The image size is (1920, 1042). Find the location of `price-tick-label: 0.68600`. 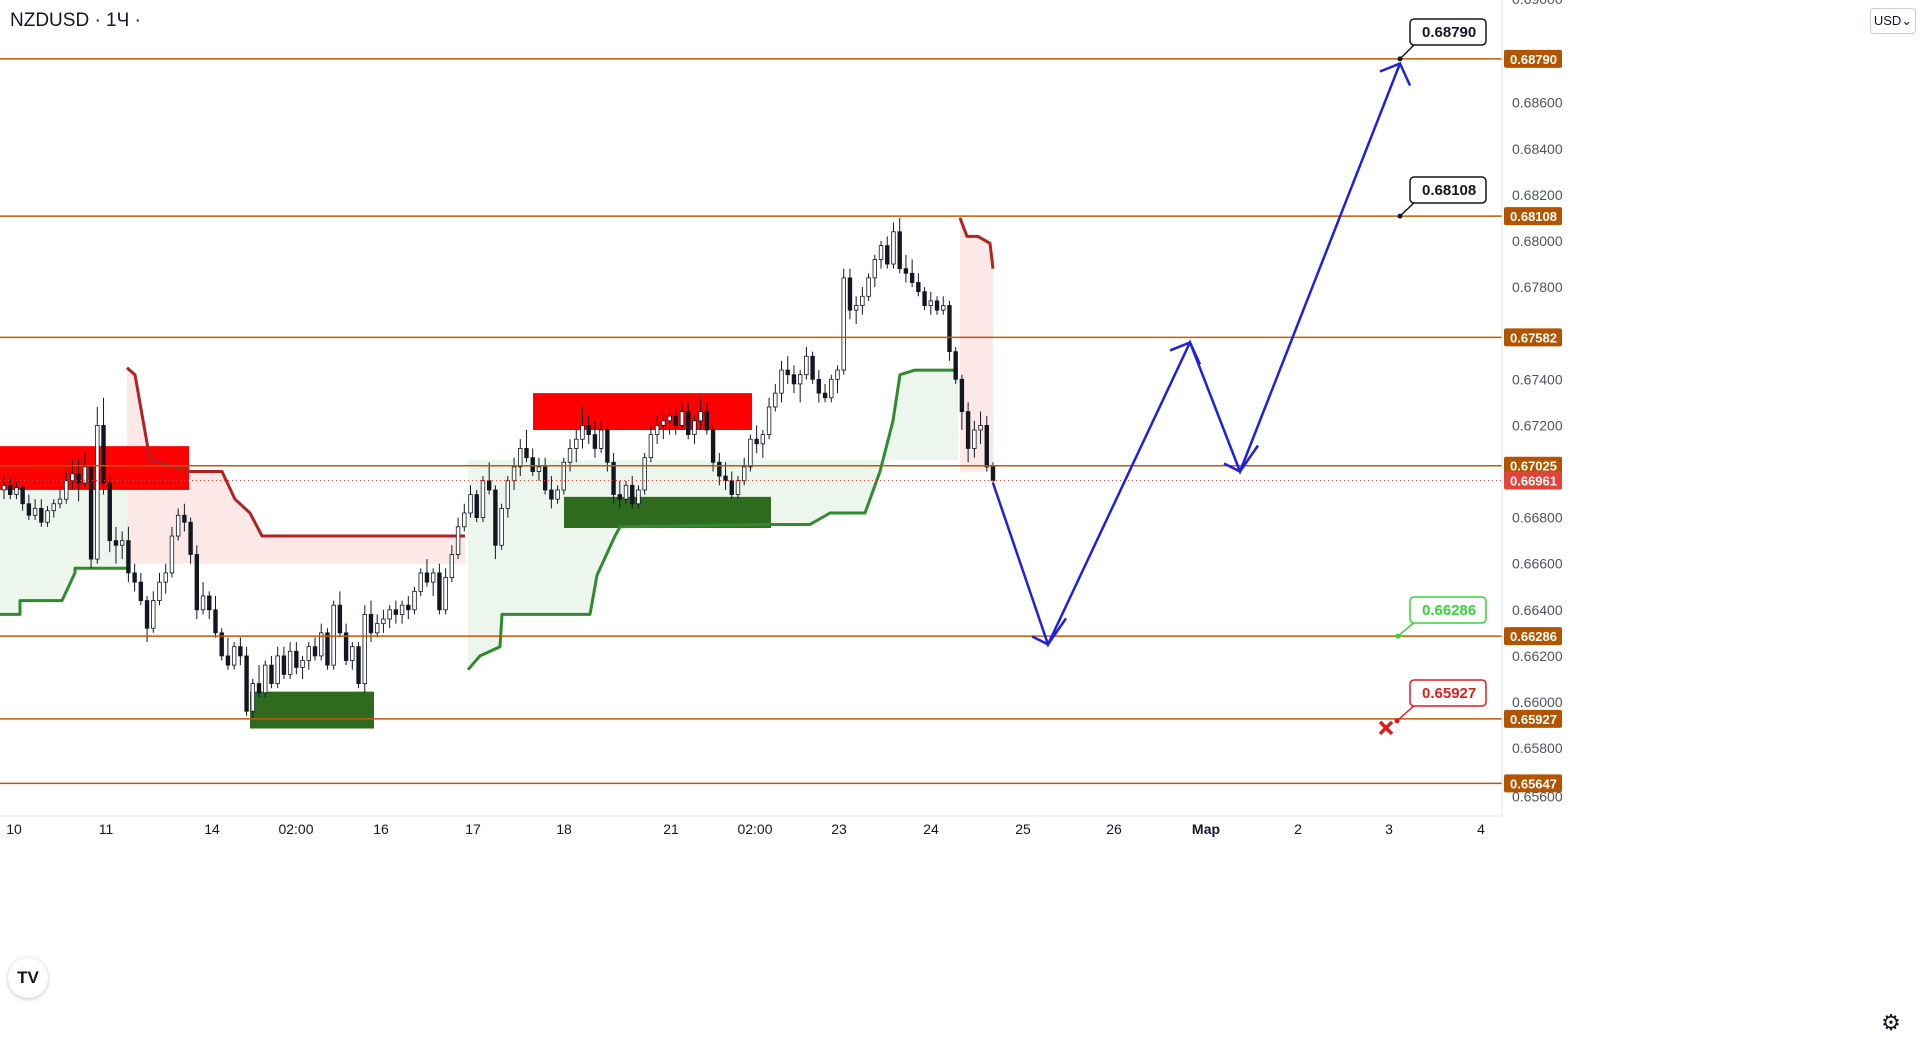

price-tick-label: 0.68600 is located at coordinates (1537, 103).